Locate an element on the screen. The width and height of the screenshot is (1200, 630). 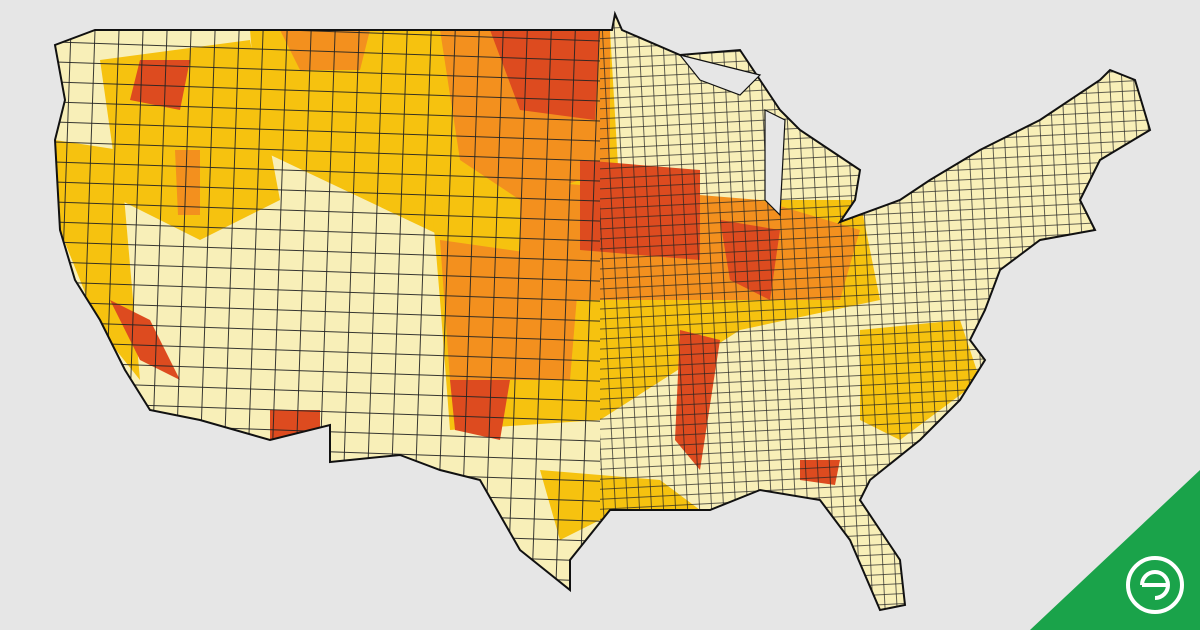
lakes is located at coordinates (732, 135).